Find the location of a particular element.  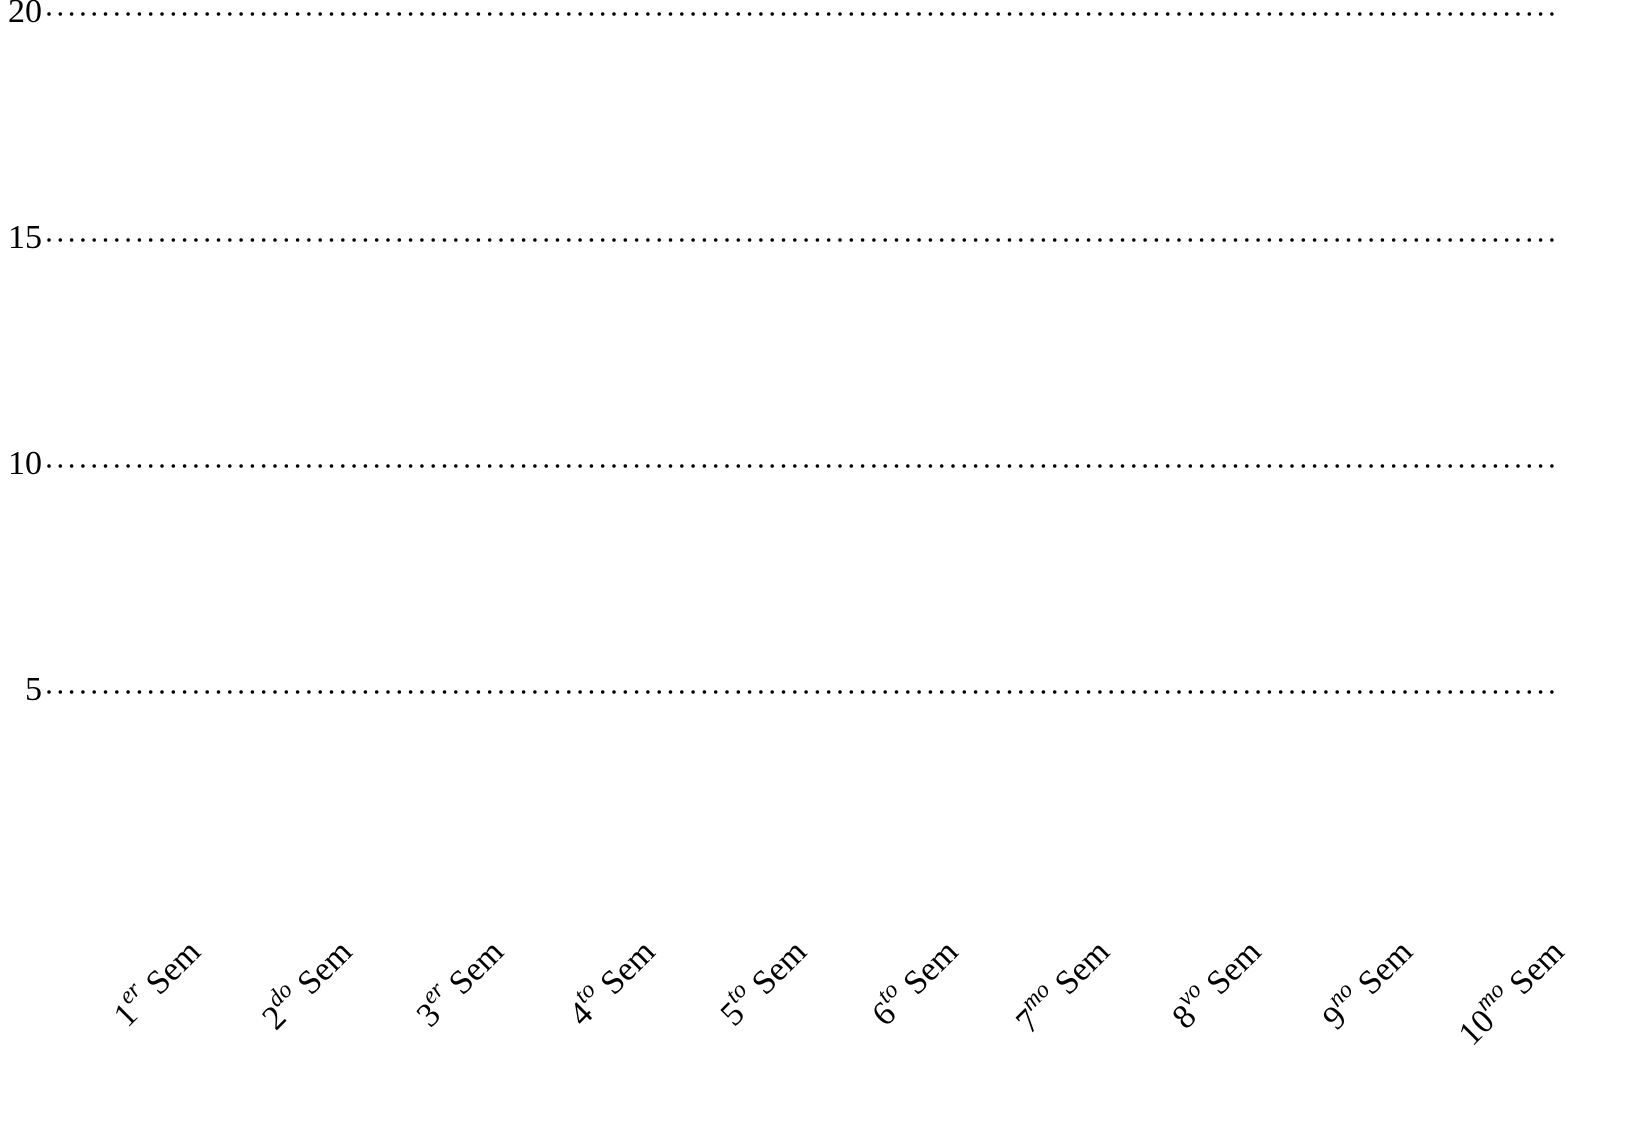

y-tick-label: 15 is located at coordinates (25, 237).